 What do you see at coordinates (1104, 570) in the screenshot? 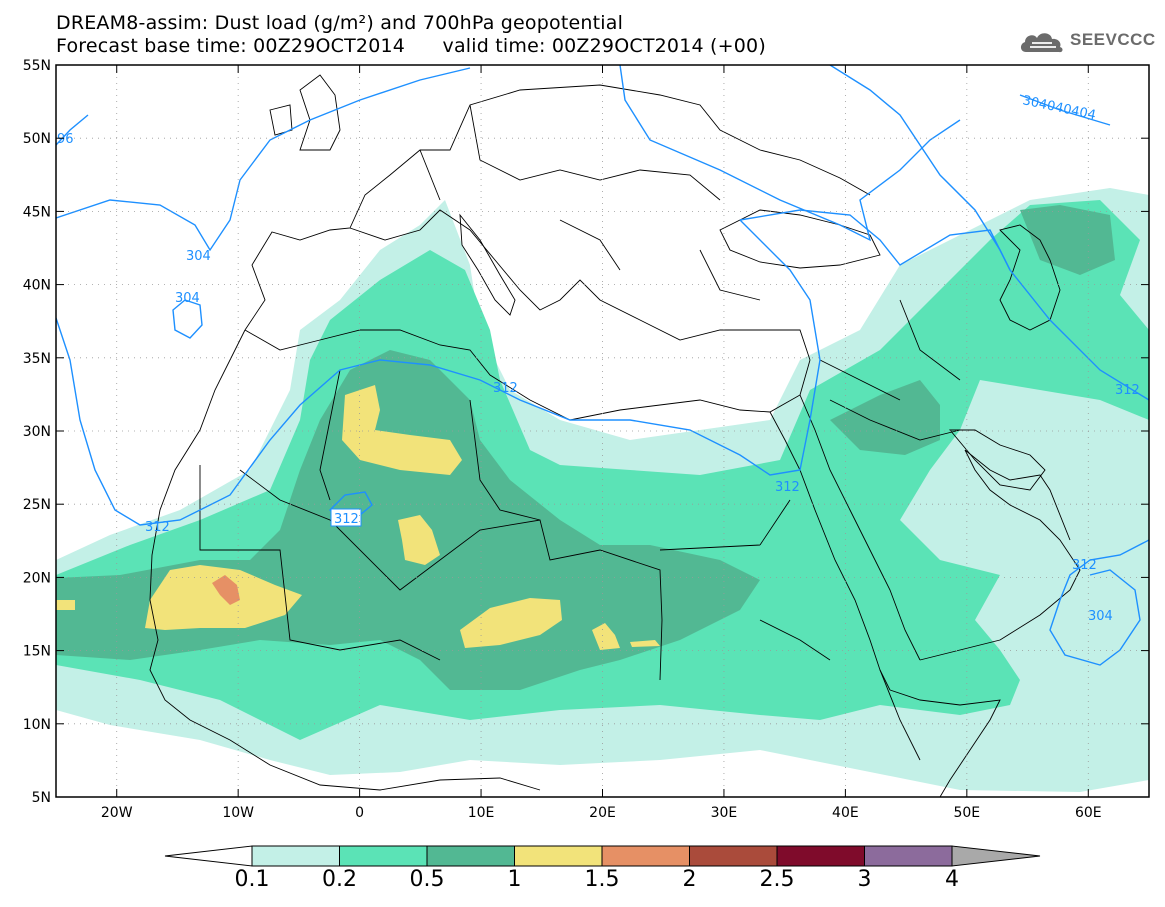
I see `contour-312-arabia-sea` at bounding box center [1104, 570].